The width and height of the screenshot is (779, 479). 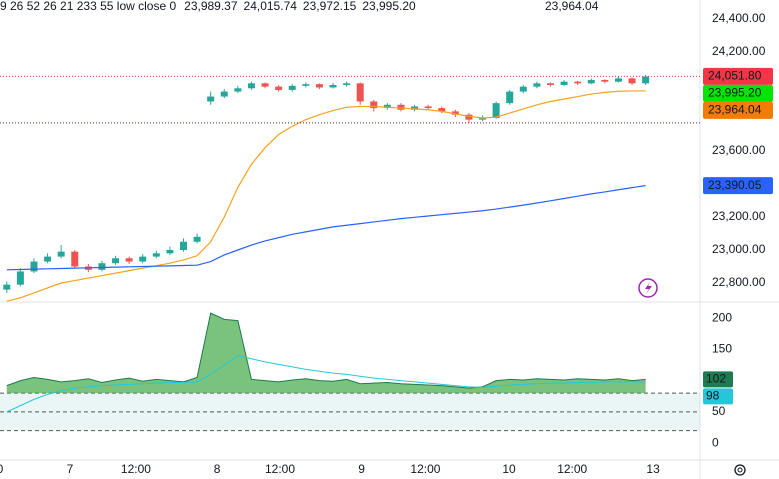 What do you see at coordinates (713, 396) in the screenshot?
I see `last-value-label: 98` at bounding box center [713, 396].